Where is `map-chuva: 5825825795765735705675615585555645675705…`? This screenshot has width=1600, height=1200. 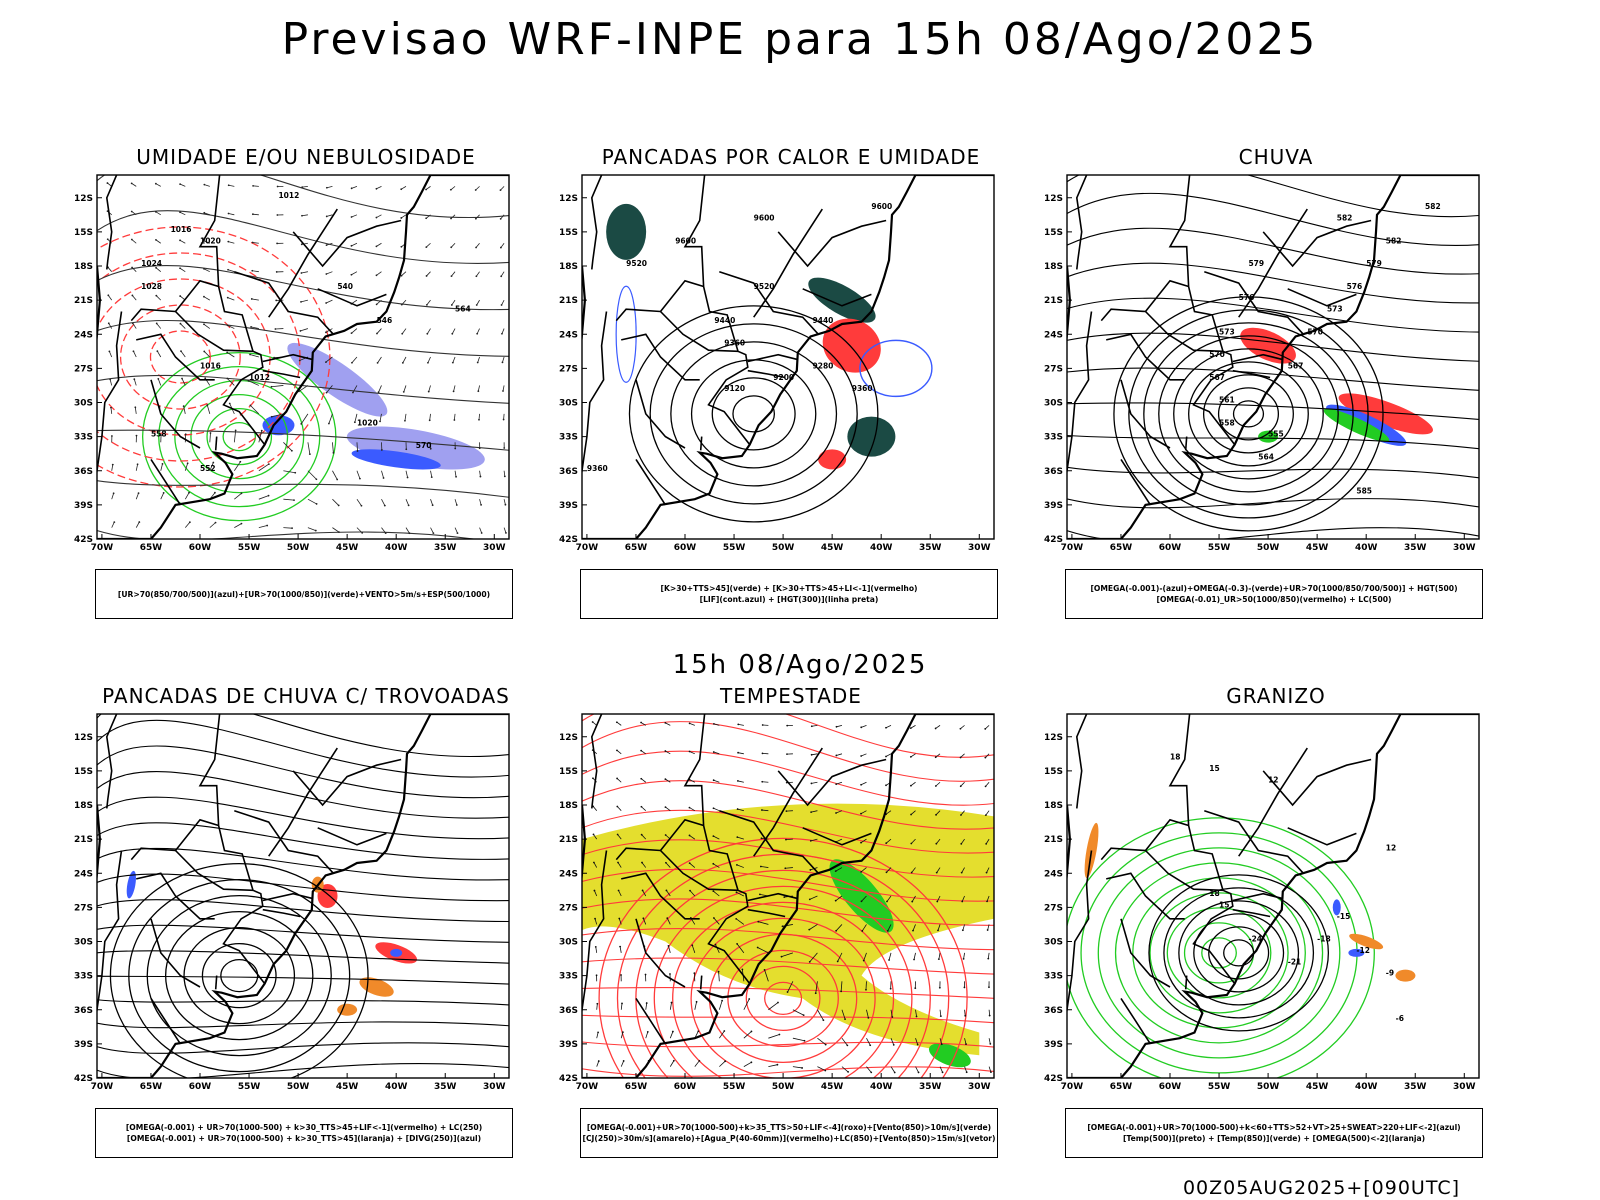 map-chuva: 5825825795765735705675615585555645675705… is located at coordinates (1262, 363).